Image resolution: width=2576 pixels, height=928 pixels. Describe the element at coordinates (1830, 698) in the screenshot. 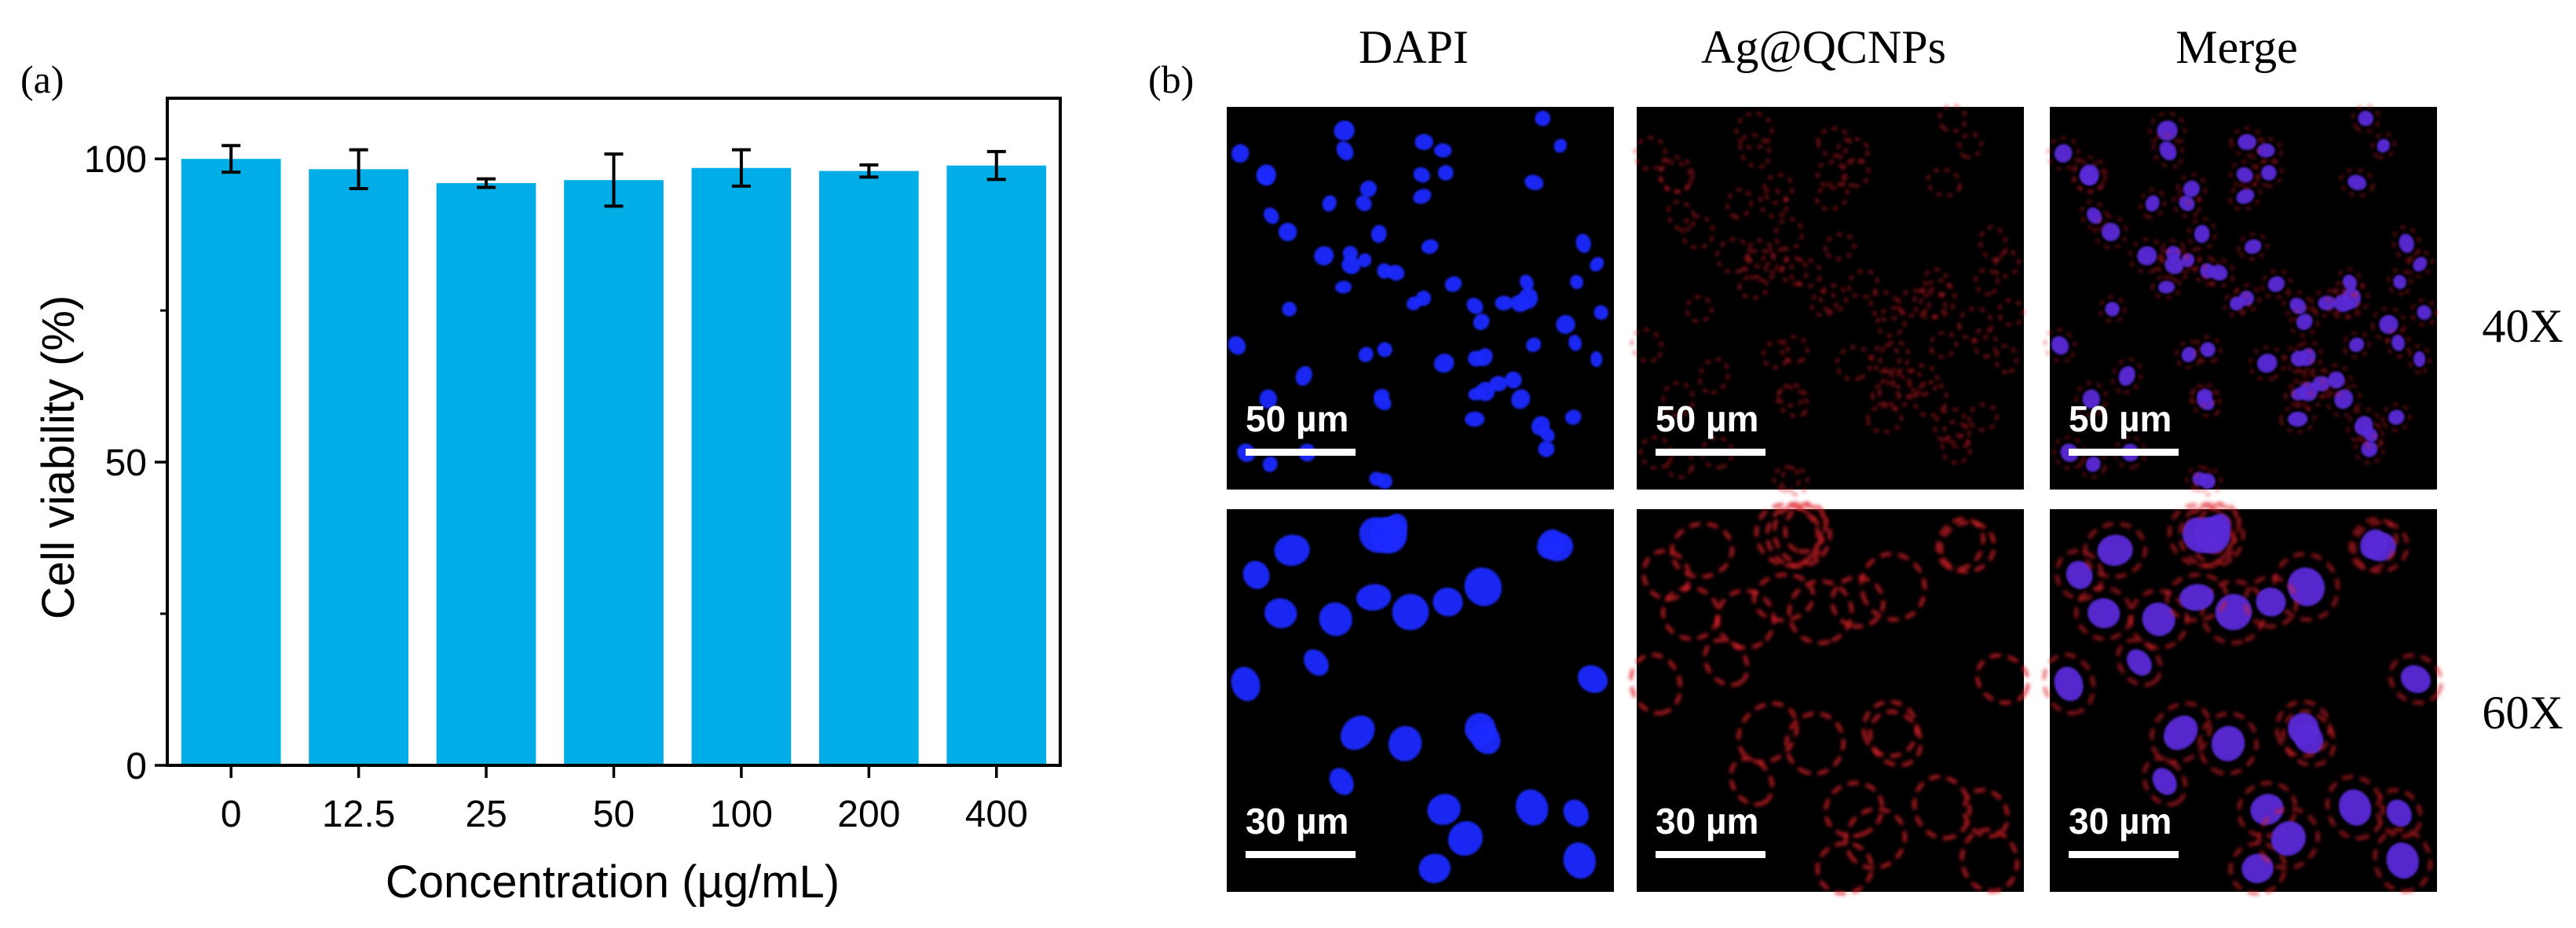

I see `micrograph-ag-60x: 30 µm` at that location.